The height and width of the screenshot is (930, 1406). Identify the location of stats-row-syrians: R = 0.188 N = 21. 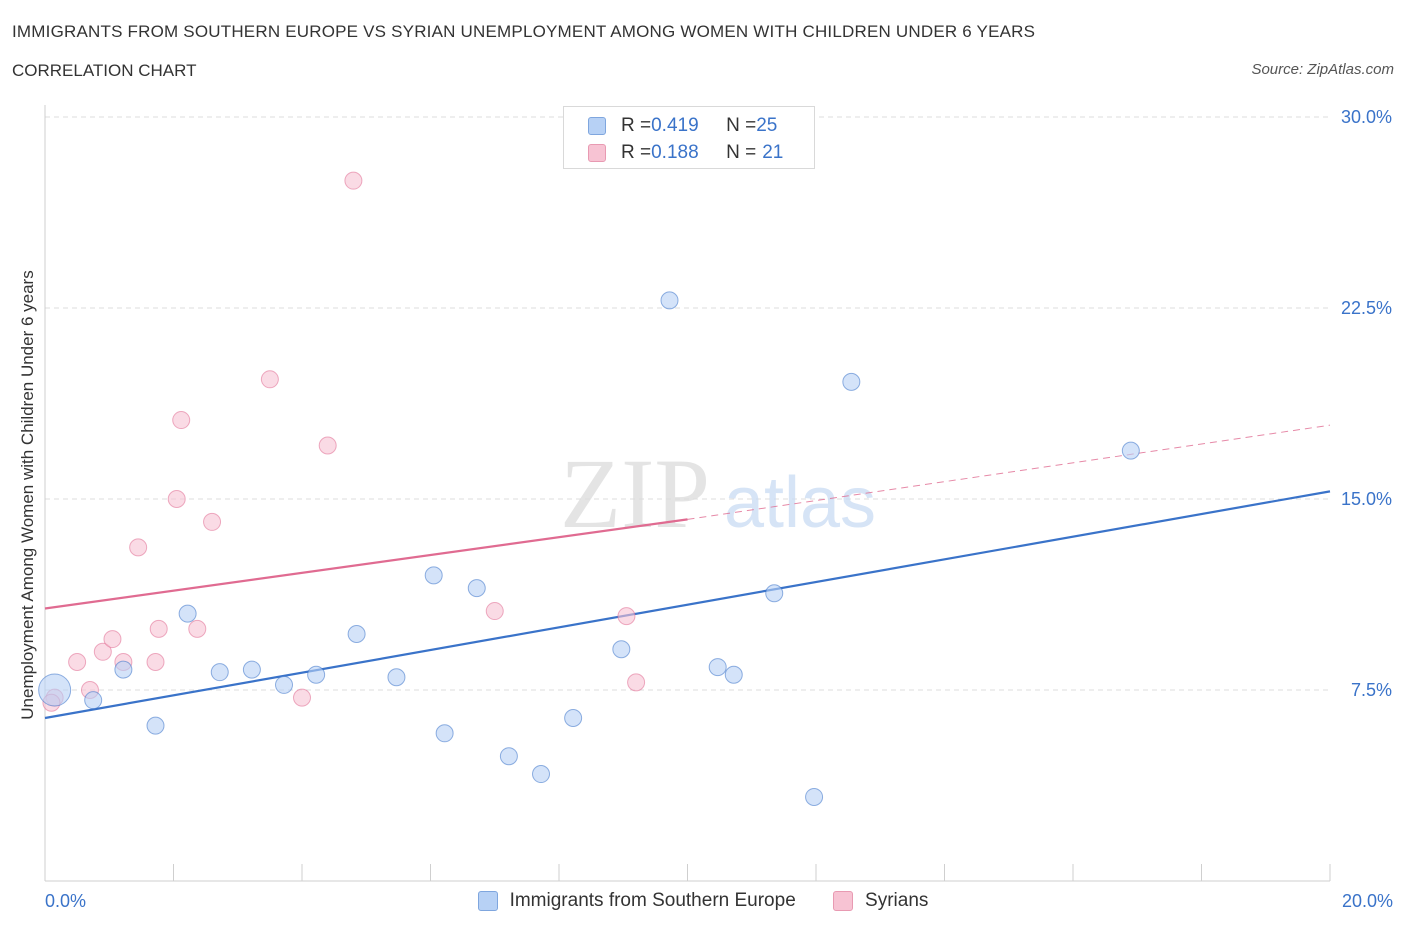
(685, 153).